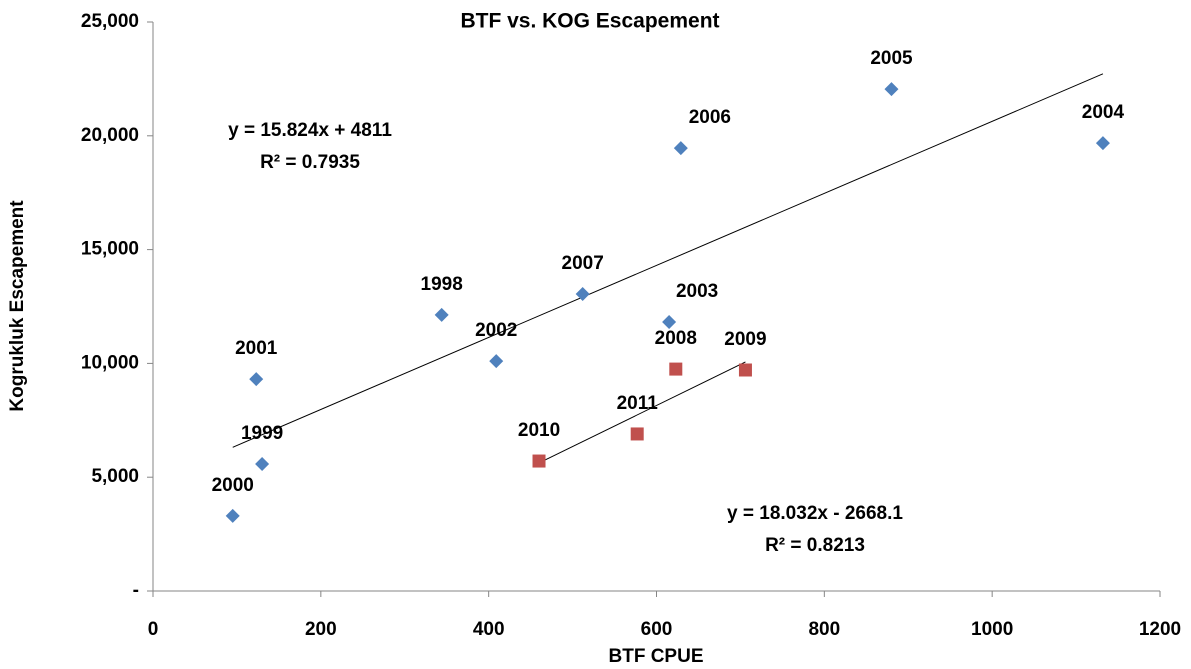 The height and width of the screenshot is (669, 1191). I want to click on trend-equation: y = 15.824x + 4811, so click(310, 130).